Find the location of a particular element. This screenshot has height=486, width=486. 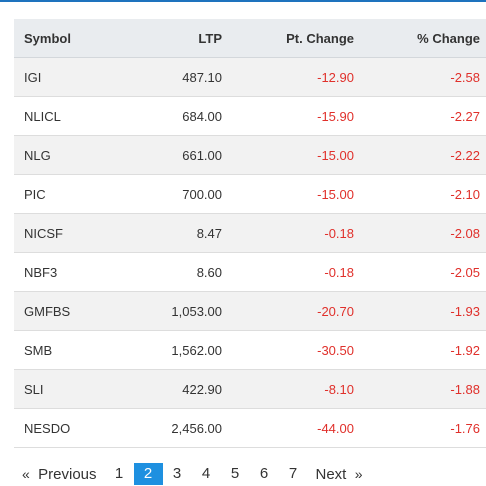

table-row: PIC 700.00 -15.00 -2.10 is located at coordinates (250, 194).